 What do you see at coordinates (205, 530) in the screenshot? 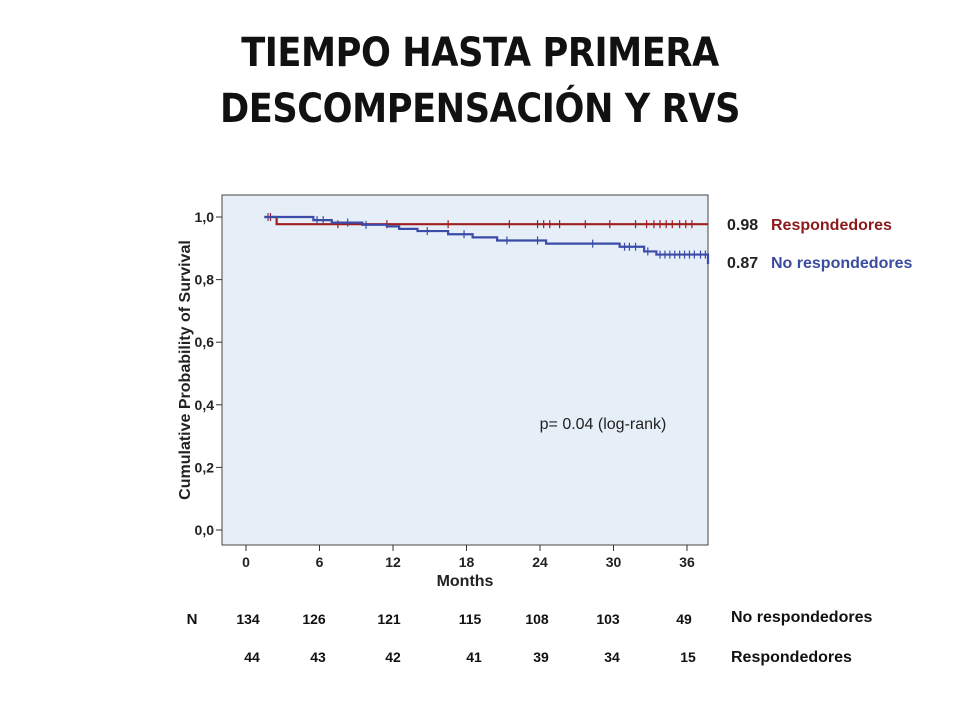
I see `y-tick-label: 0,0` at bounding box center [205, 530].